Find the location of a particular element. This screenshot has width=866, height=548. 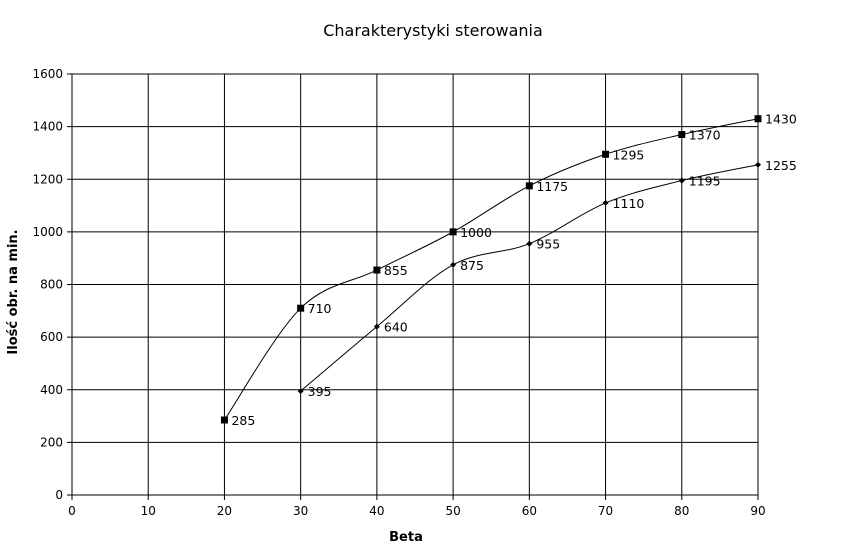

y-tick-label: 400 is located at coordinates (51, 390).